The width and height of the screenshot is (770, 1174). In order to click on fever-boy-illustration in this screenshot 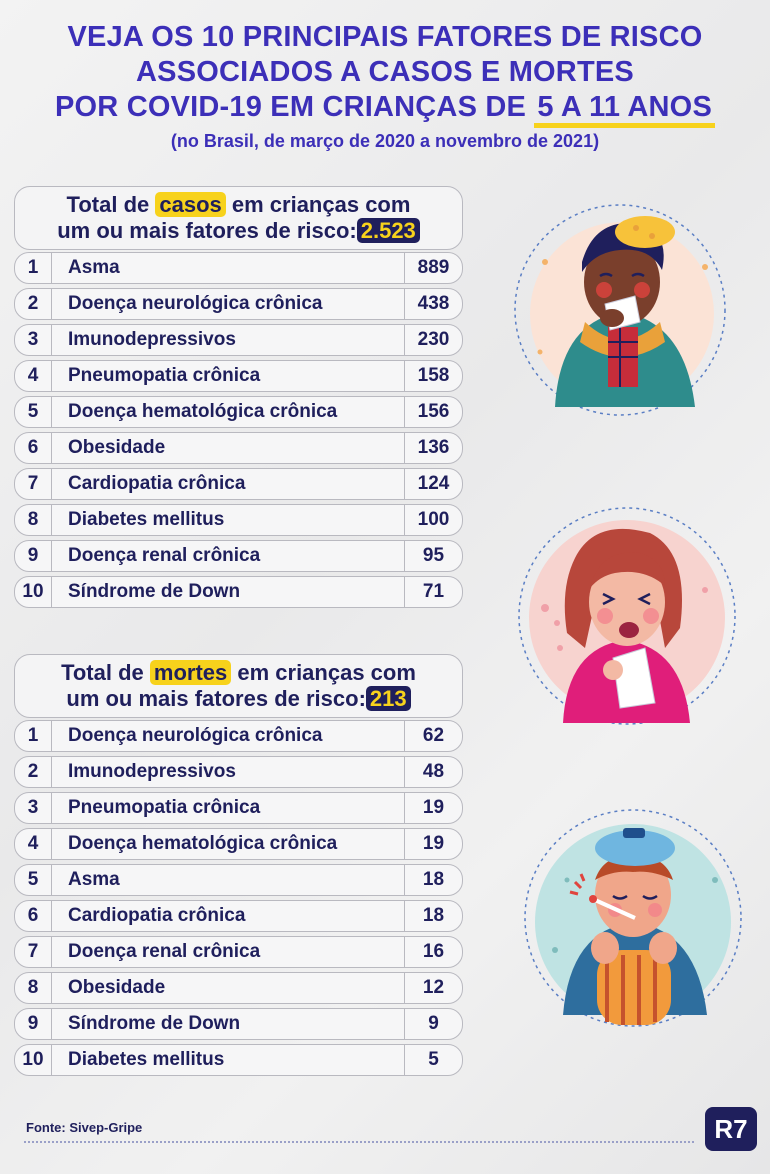, I will do `click(633, 918)`.